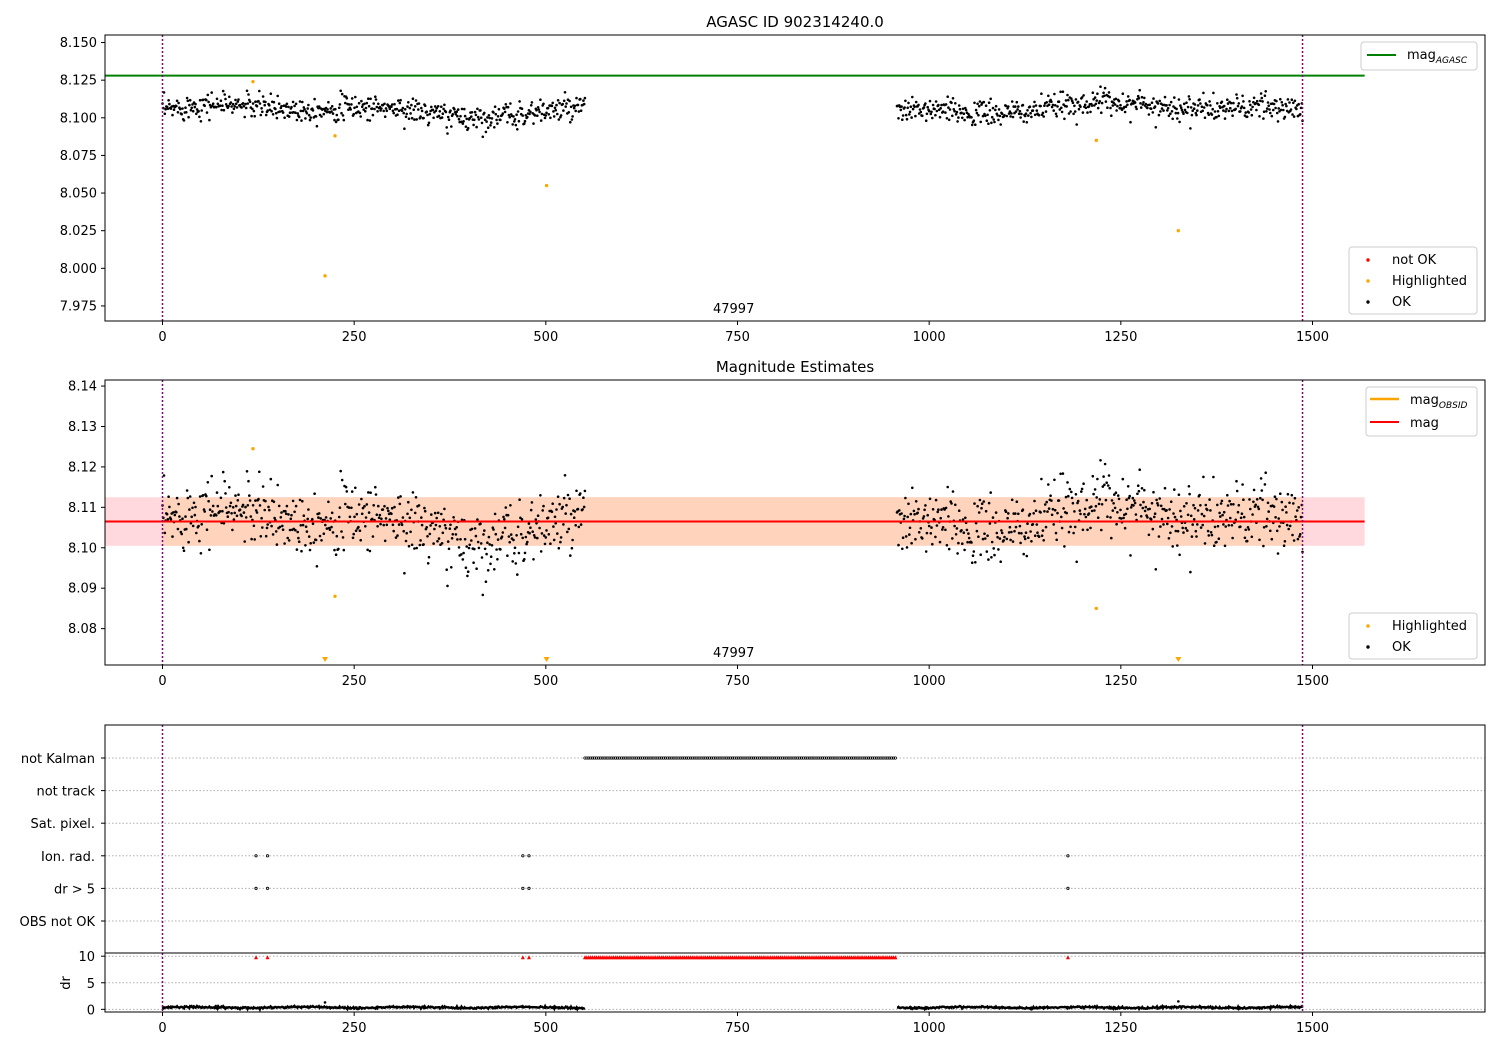 Image resolution: width=1500 pixels, height=1055 pixels. Describe the element at coordinates (74, 889) in the screenshot. I see `flag-row-label: dr > 5` at that location.